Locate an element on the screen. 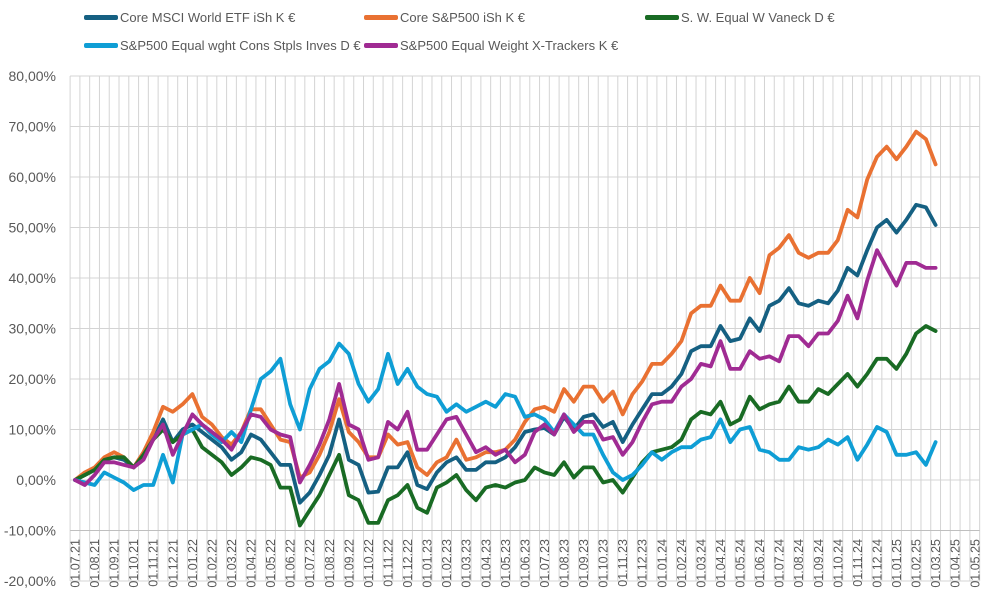 The height and width of the screenshot is (602, 990). x-tick-label: 01.09.22 is located at coordinates (349, 563).